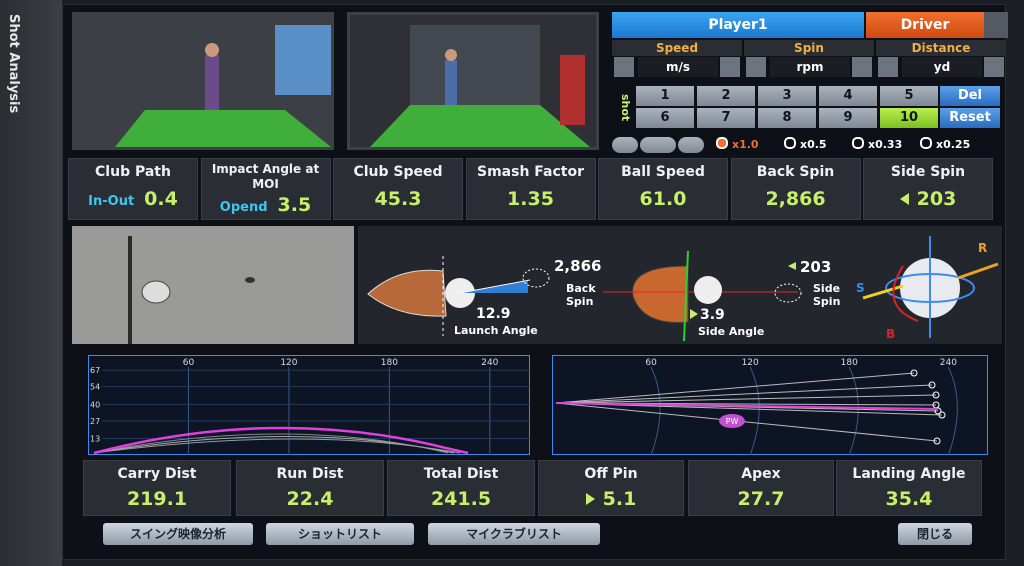  Describe the element at coordinates (156, 292) in the screenshot. I see `club-head` at that location.